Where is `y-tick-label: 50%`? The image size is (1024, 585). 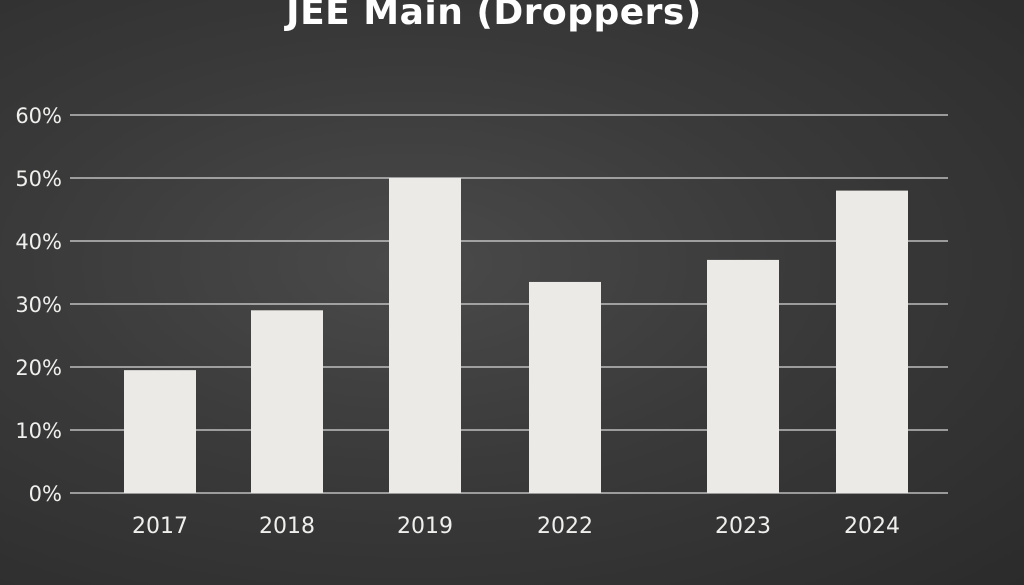
y-tick-label: 50% is located at coordinates (38, 179).